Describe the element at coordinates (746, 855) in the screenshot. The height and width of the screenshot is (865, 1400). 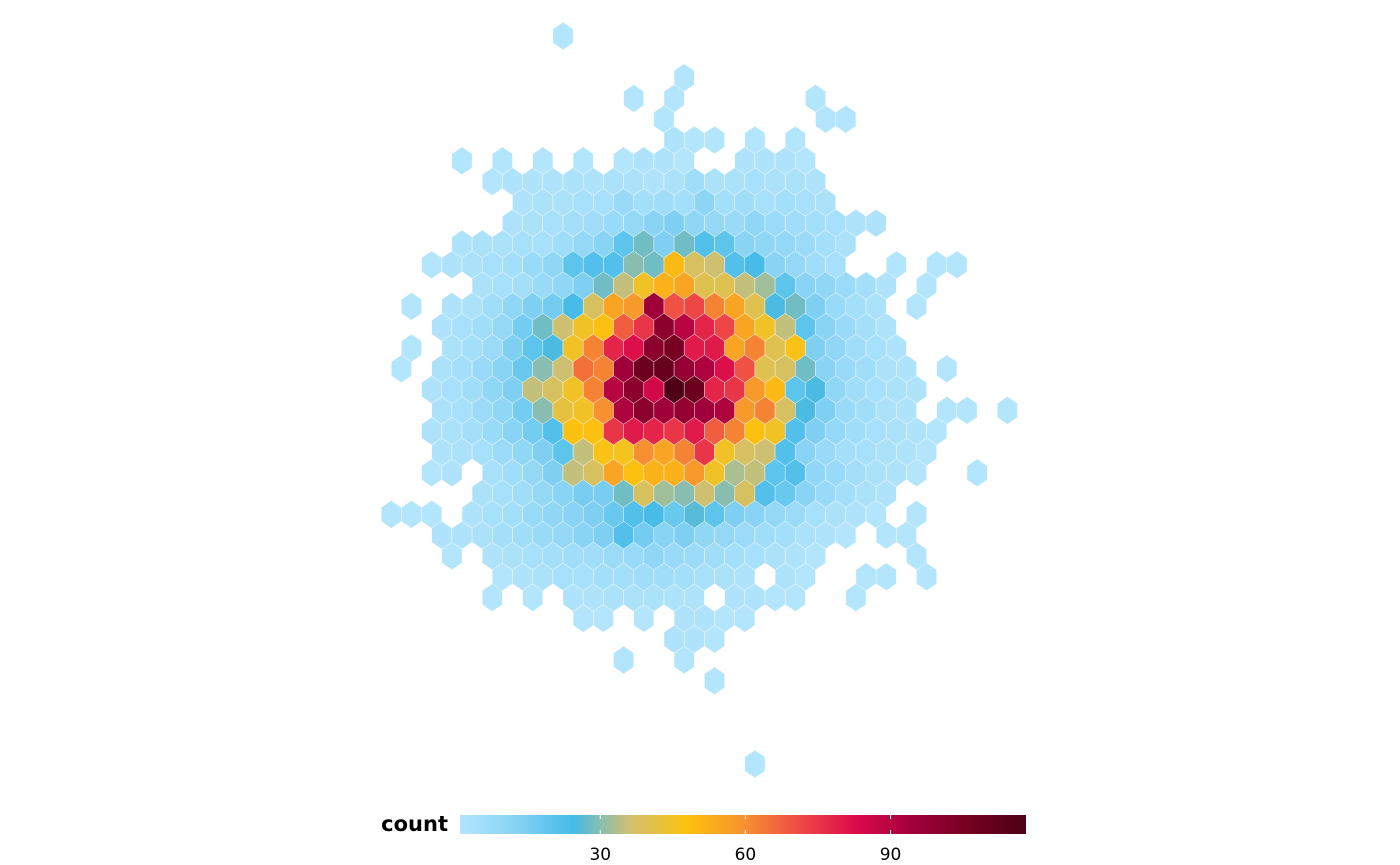
I see `colorbar-tick-label: 60` at that location.